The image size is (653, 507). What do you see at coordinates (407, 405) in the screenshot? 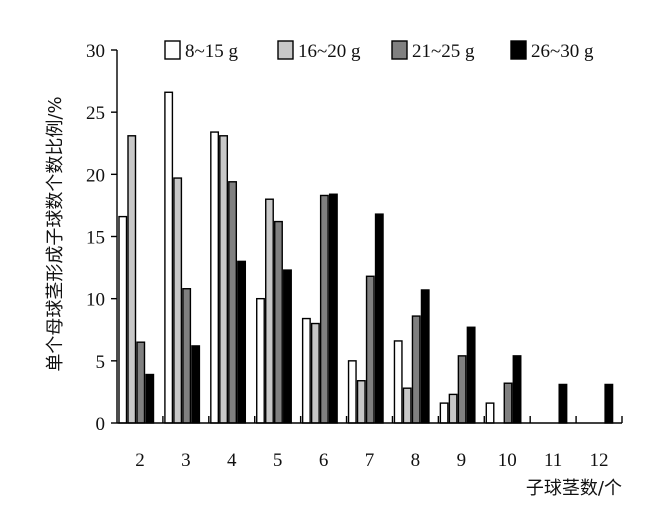
I see `bar-s1-c8` at bounding box center [407, 405].